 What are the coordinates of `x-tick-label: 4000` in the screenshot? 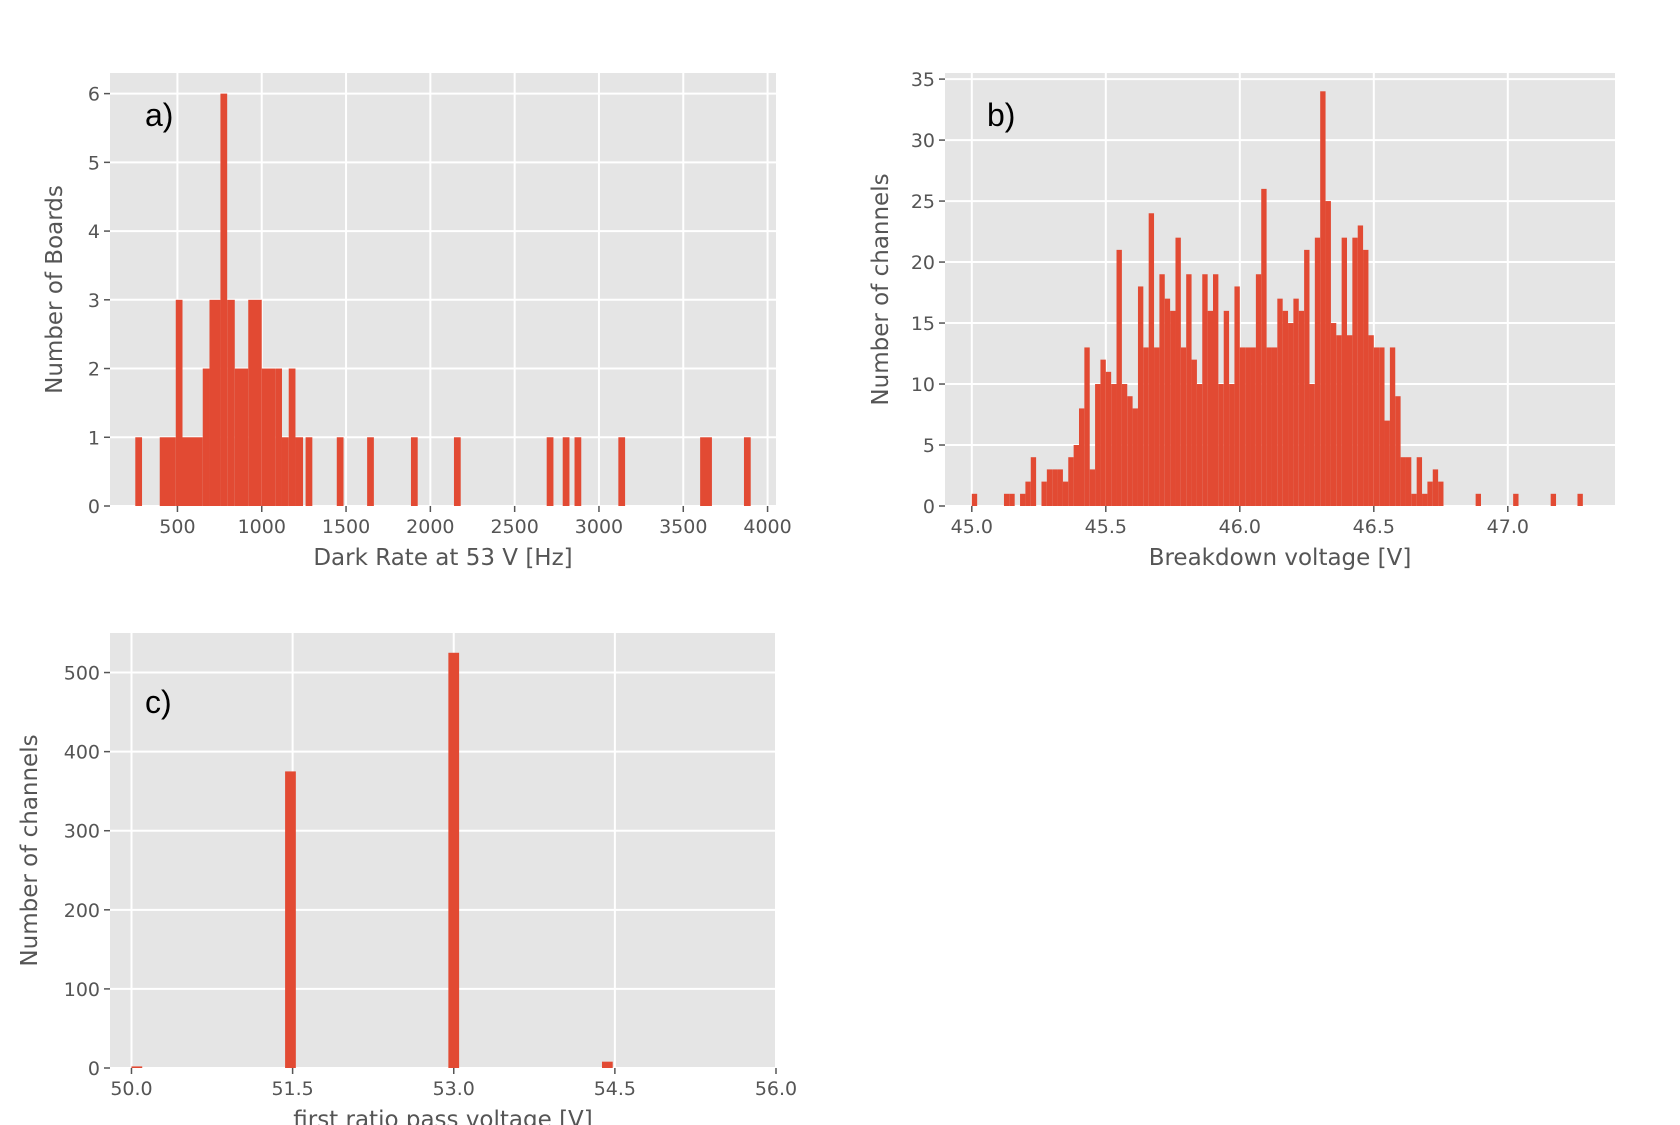 It's located at (767, 527).